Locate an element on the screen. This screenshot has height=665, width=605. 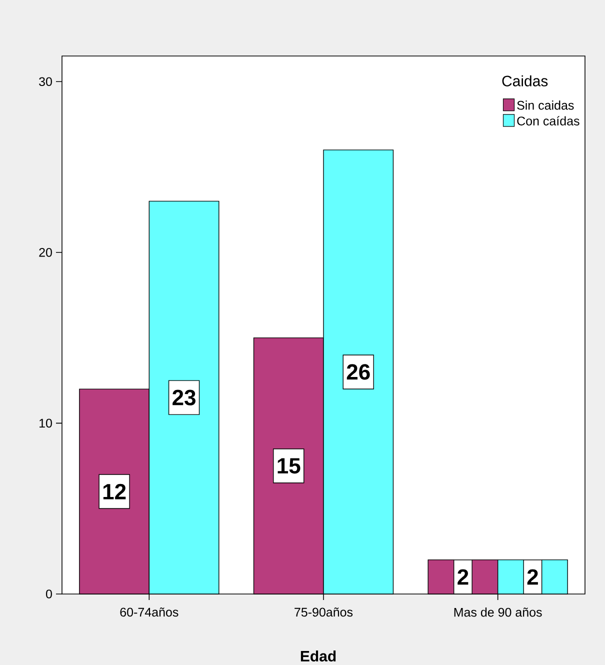
data-label: 26 is located at coordinates (358, 372).